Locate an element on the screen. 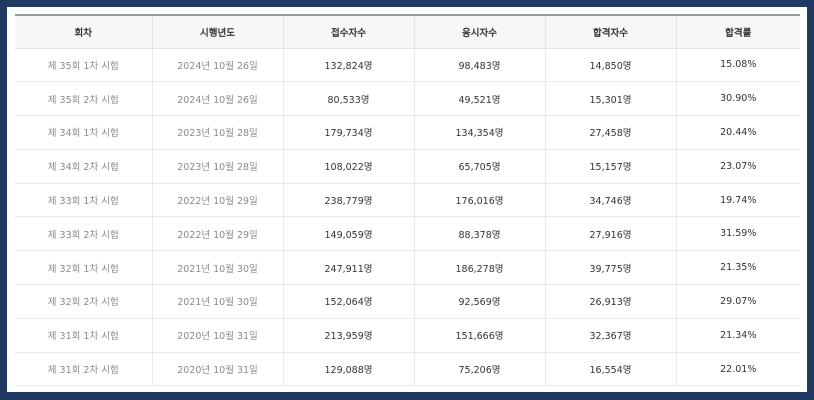  header-passers: 합격자수 is located at coordinates (611, 31).